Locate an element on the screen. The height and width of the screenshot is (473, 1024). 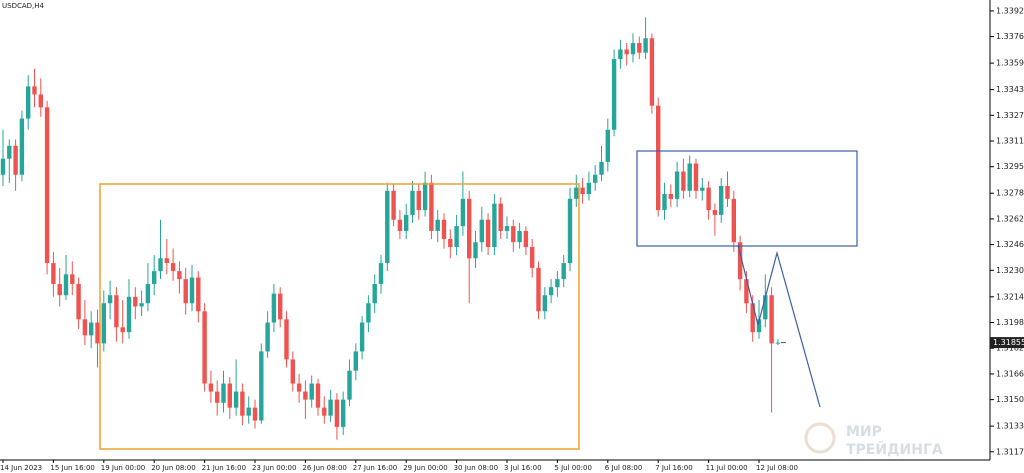
last-price-label: 1.31855 is located at coordinates (1008, 342).